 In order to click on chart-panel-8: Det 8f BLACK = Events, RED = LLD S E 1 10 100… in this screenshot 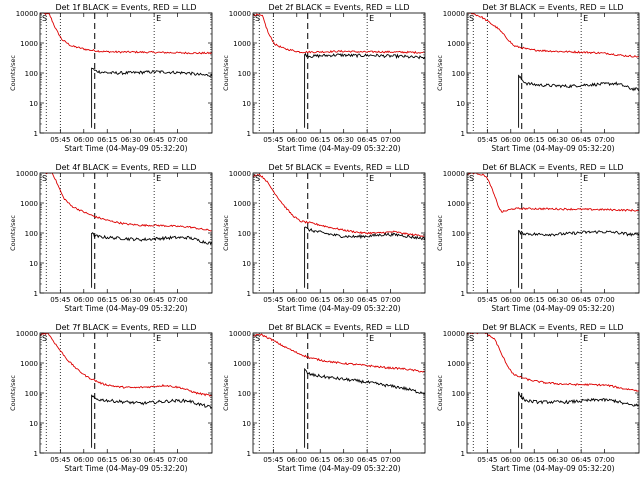, I will do `click(324, 398)`.